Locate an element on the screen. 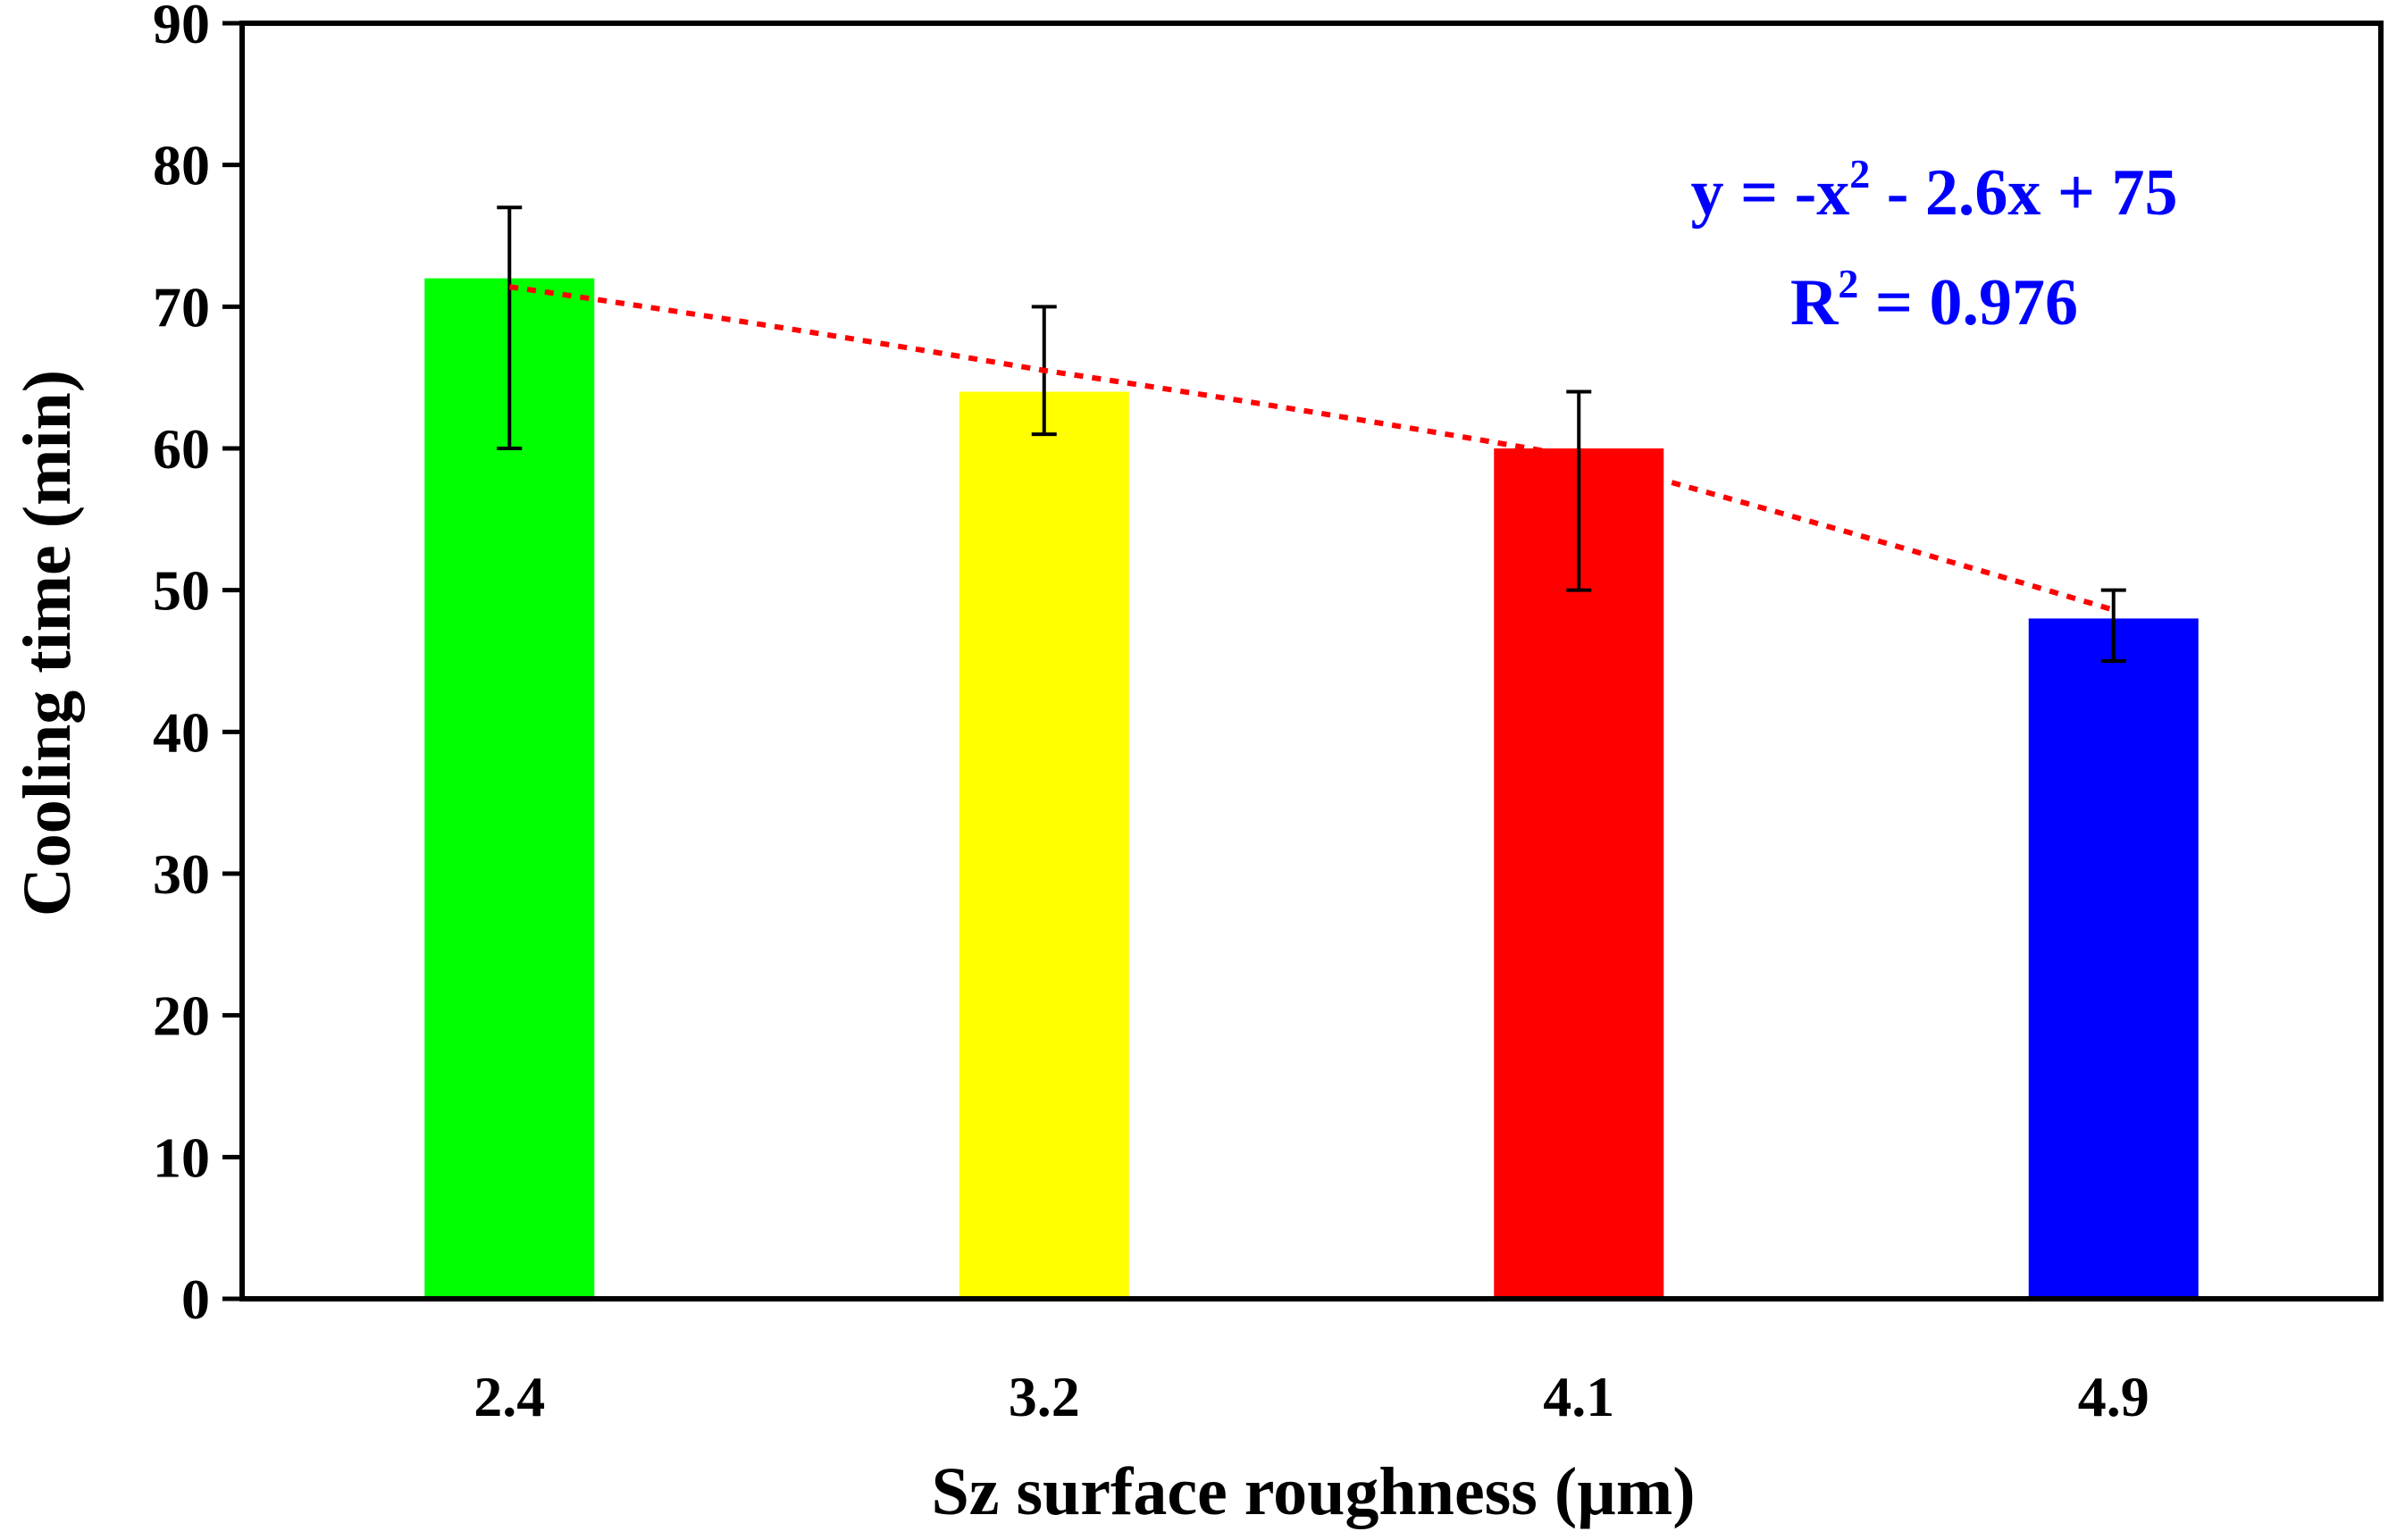 This screenshot has height=1540, width=2405. error-bar-4.9 is located at coordinates (2113, 626).